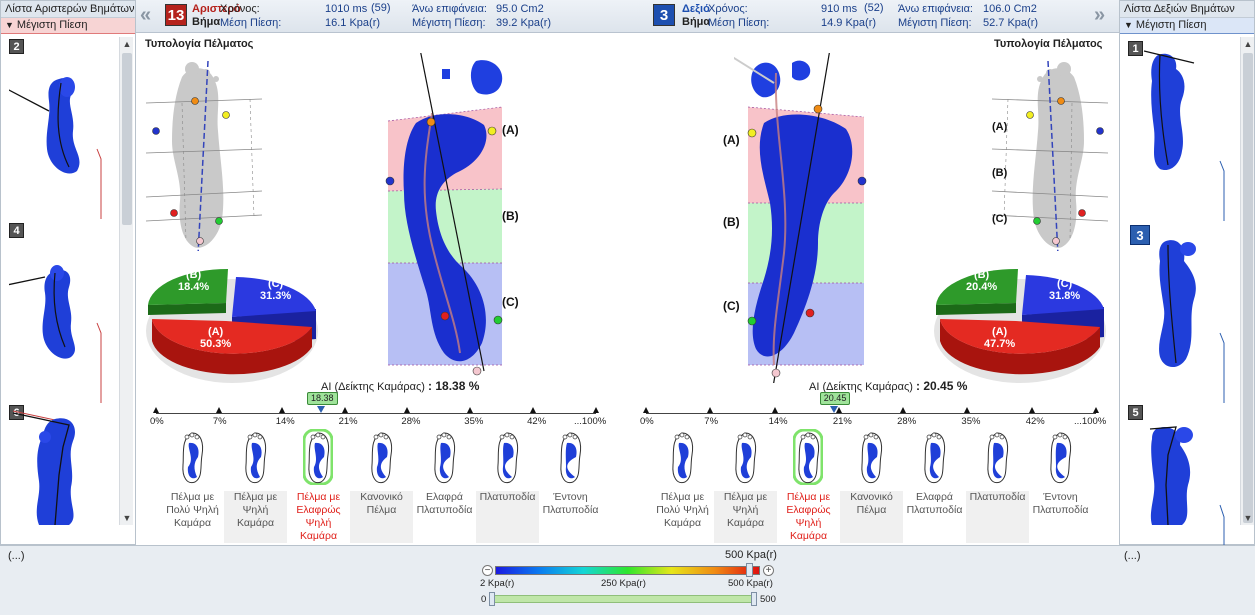 The width and height of the screenshot is (1255, 615). I want to click on left-typology-title: Τυπολογία Πέλματος, so click(199, 44).